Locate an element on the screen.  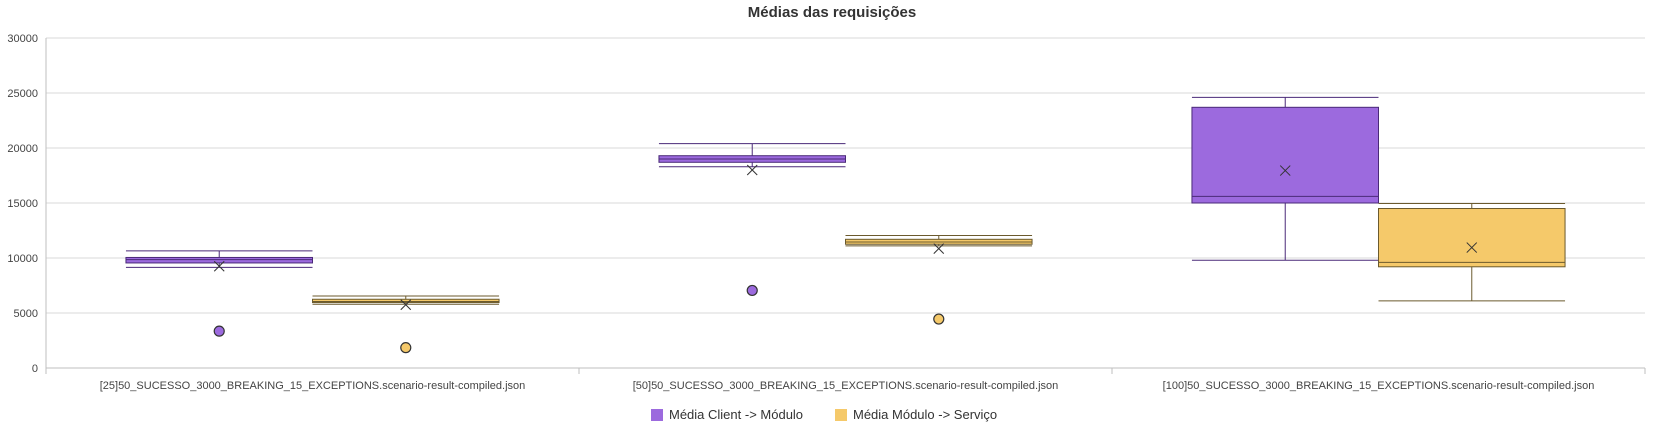
legend-item: Média Módulo -> Serviço is located at coordinates (916, 414).